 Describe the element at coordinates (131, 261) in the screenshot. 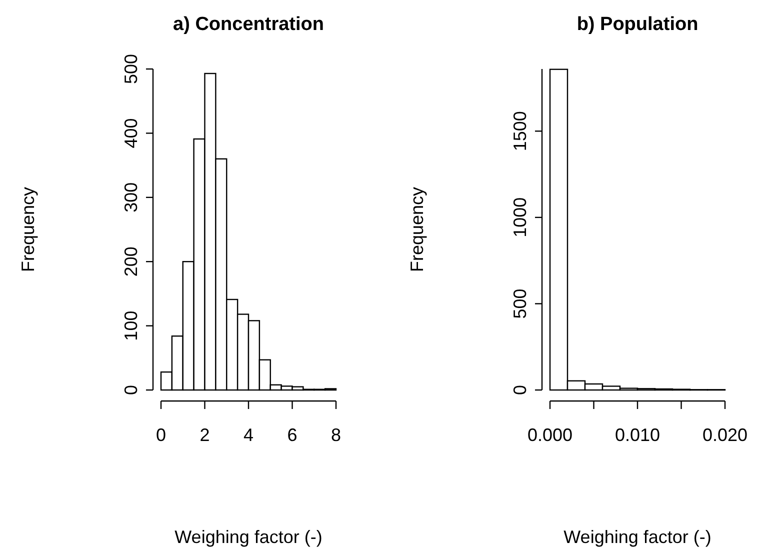

I see `y-tick-label: 200` at that location.